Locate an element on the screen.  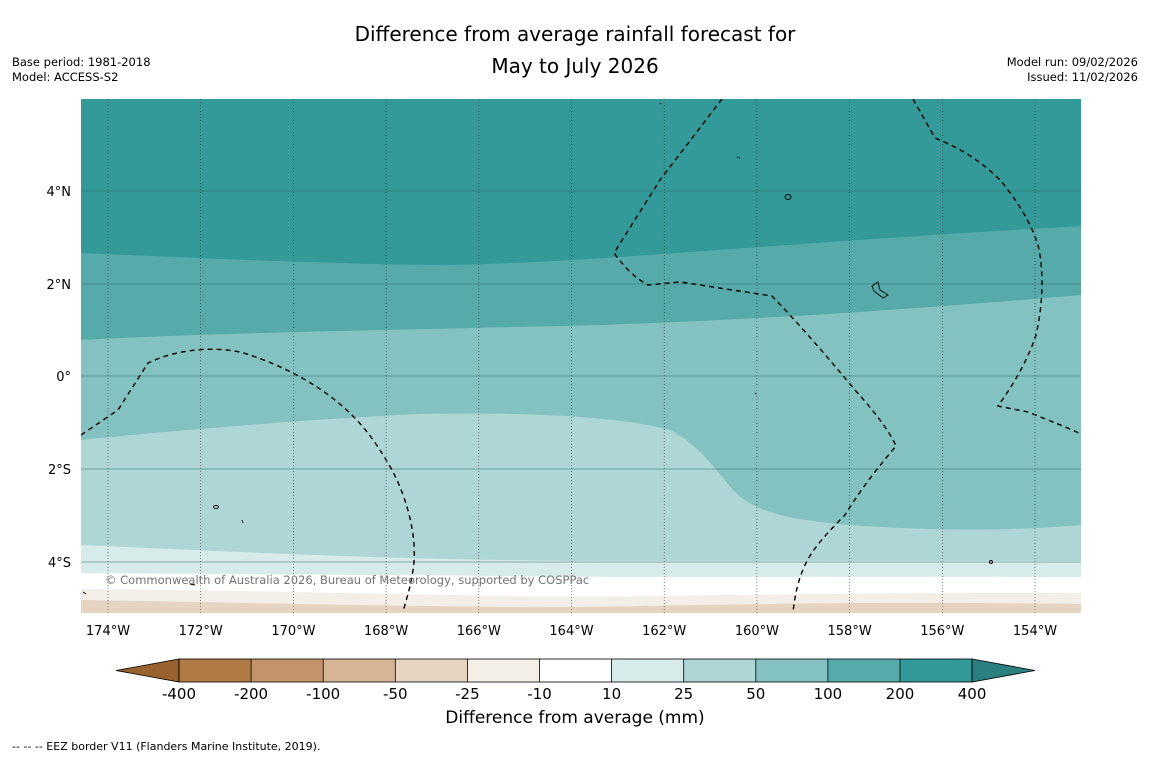
colorbar-tick-label: 200 is located at coordinates (900, 692).